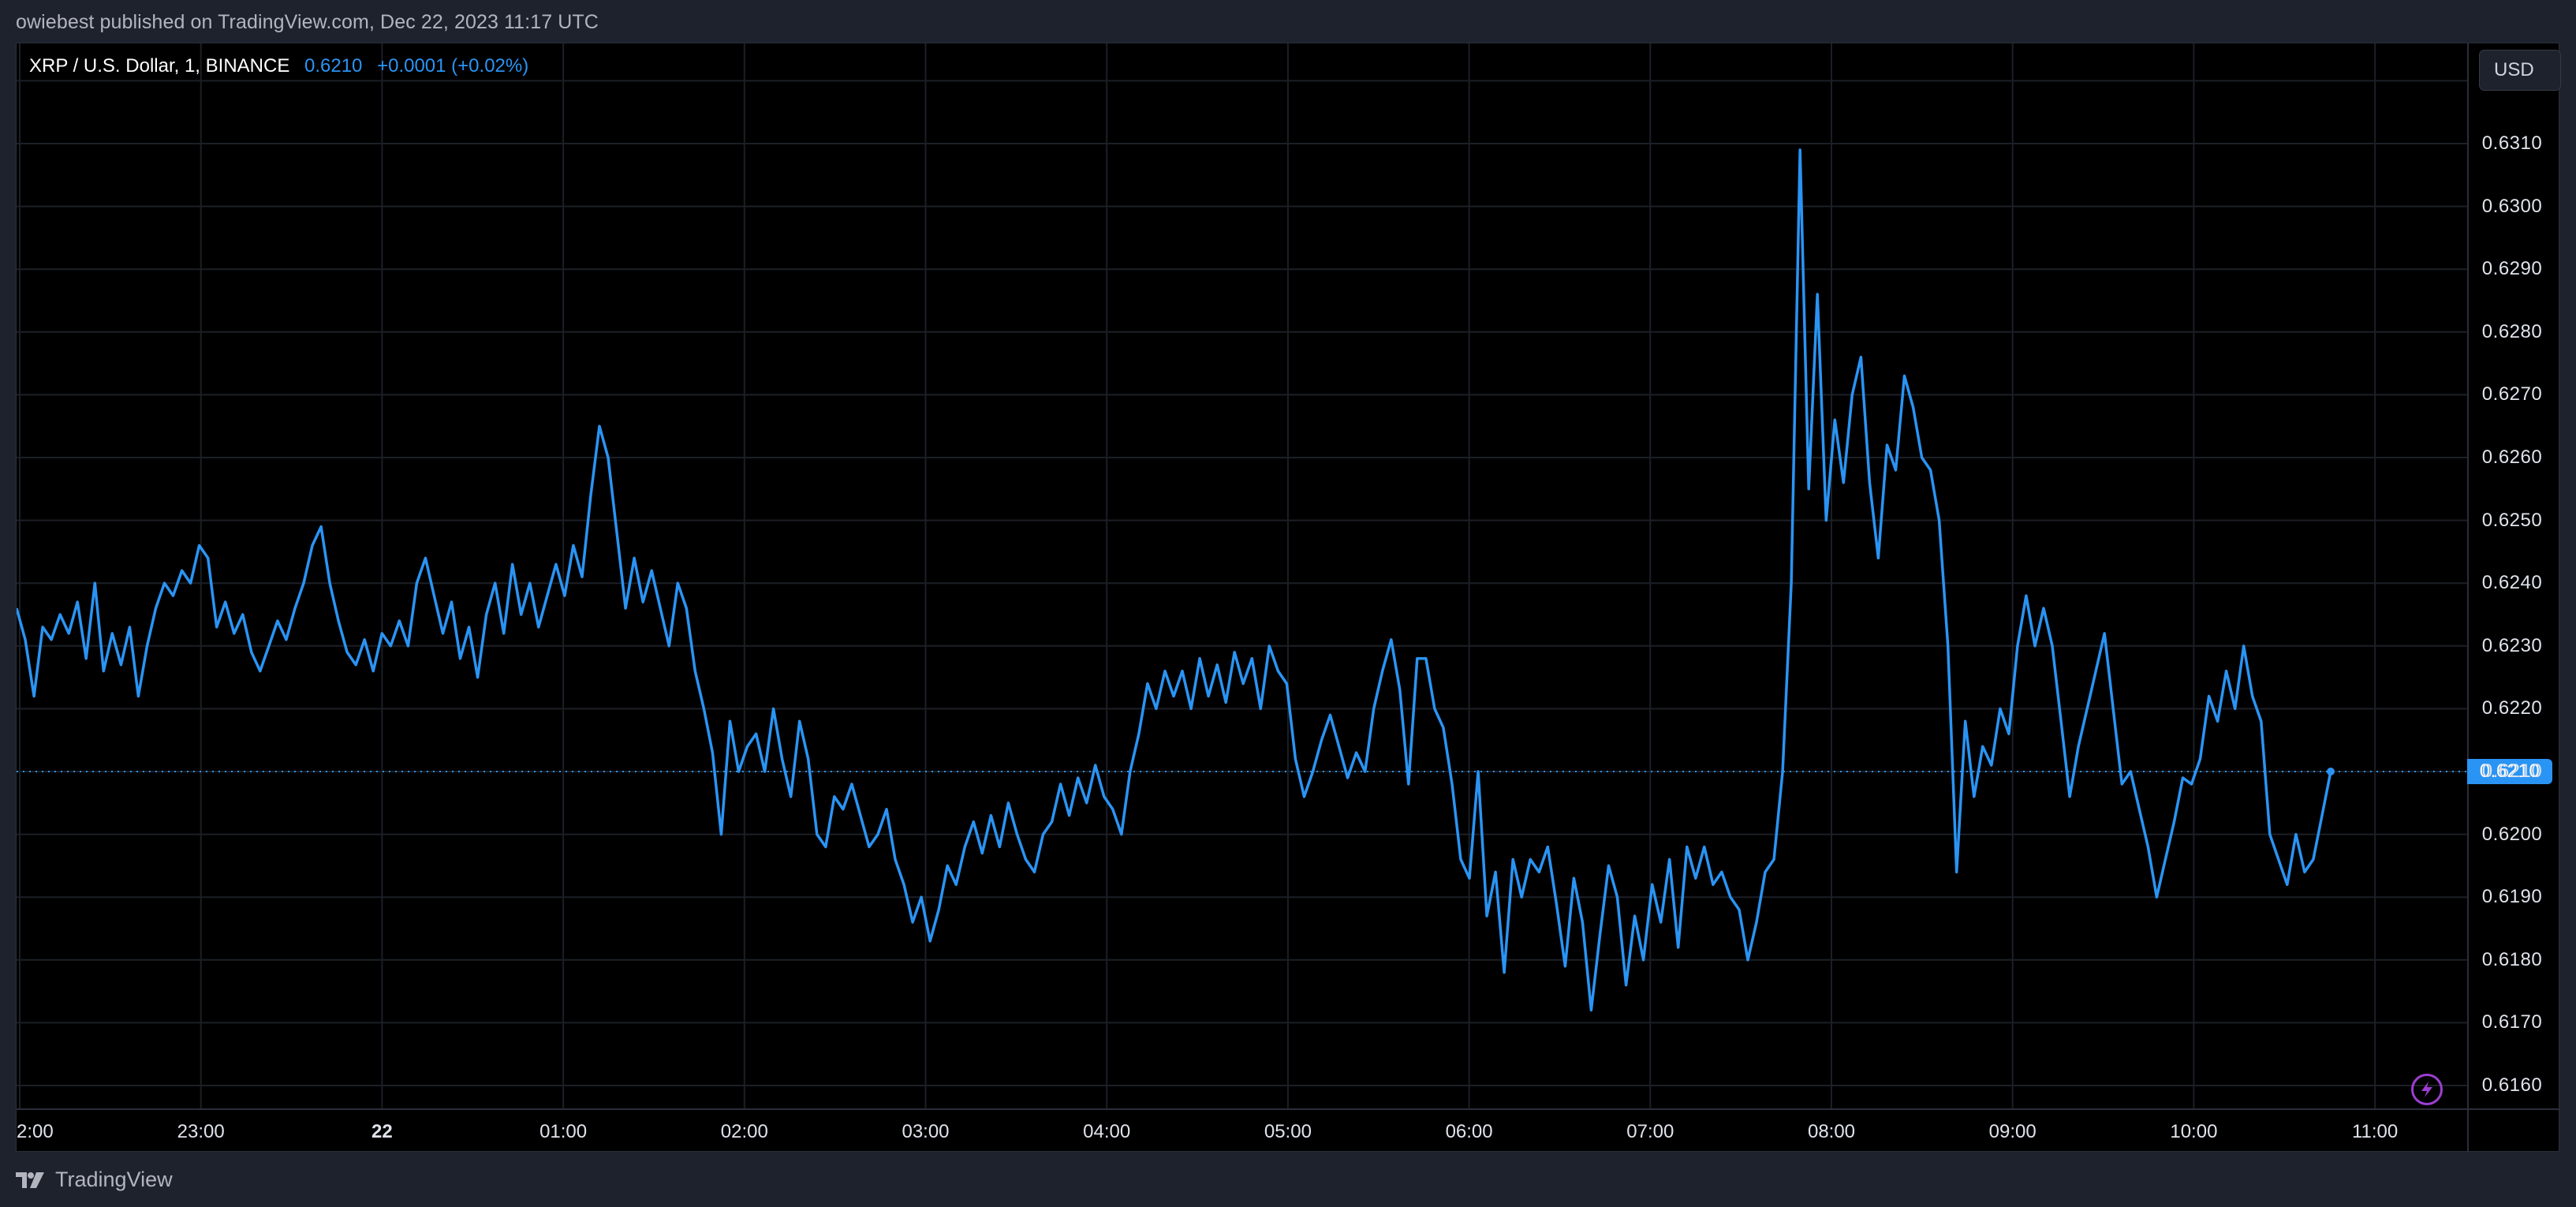  I want to click on axis-corner, so click(2513, 1130).